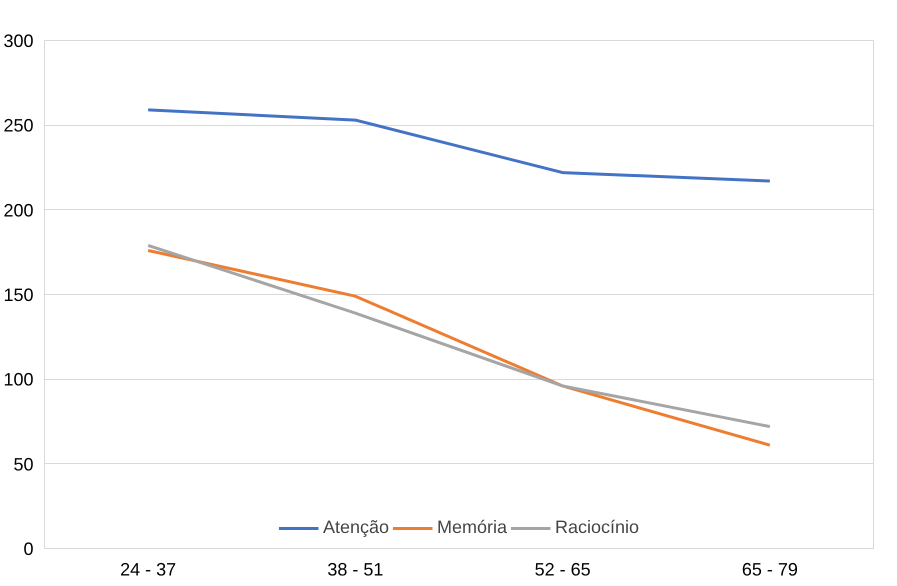 The width and height of the screenshot is (897, 586). What do you see at coordinates (148, 570) in the screenshot?
I see `x-tick-label: 24 - 37` at bounding box center [148, 570].